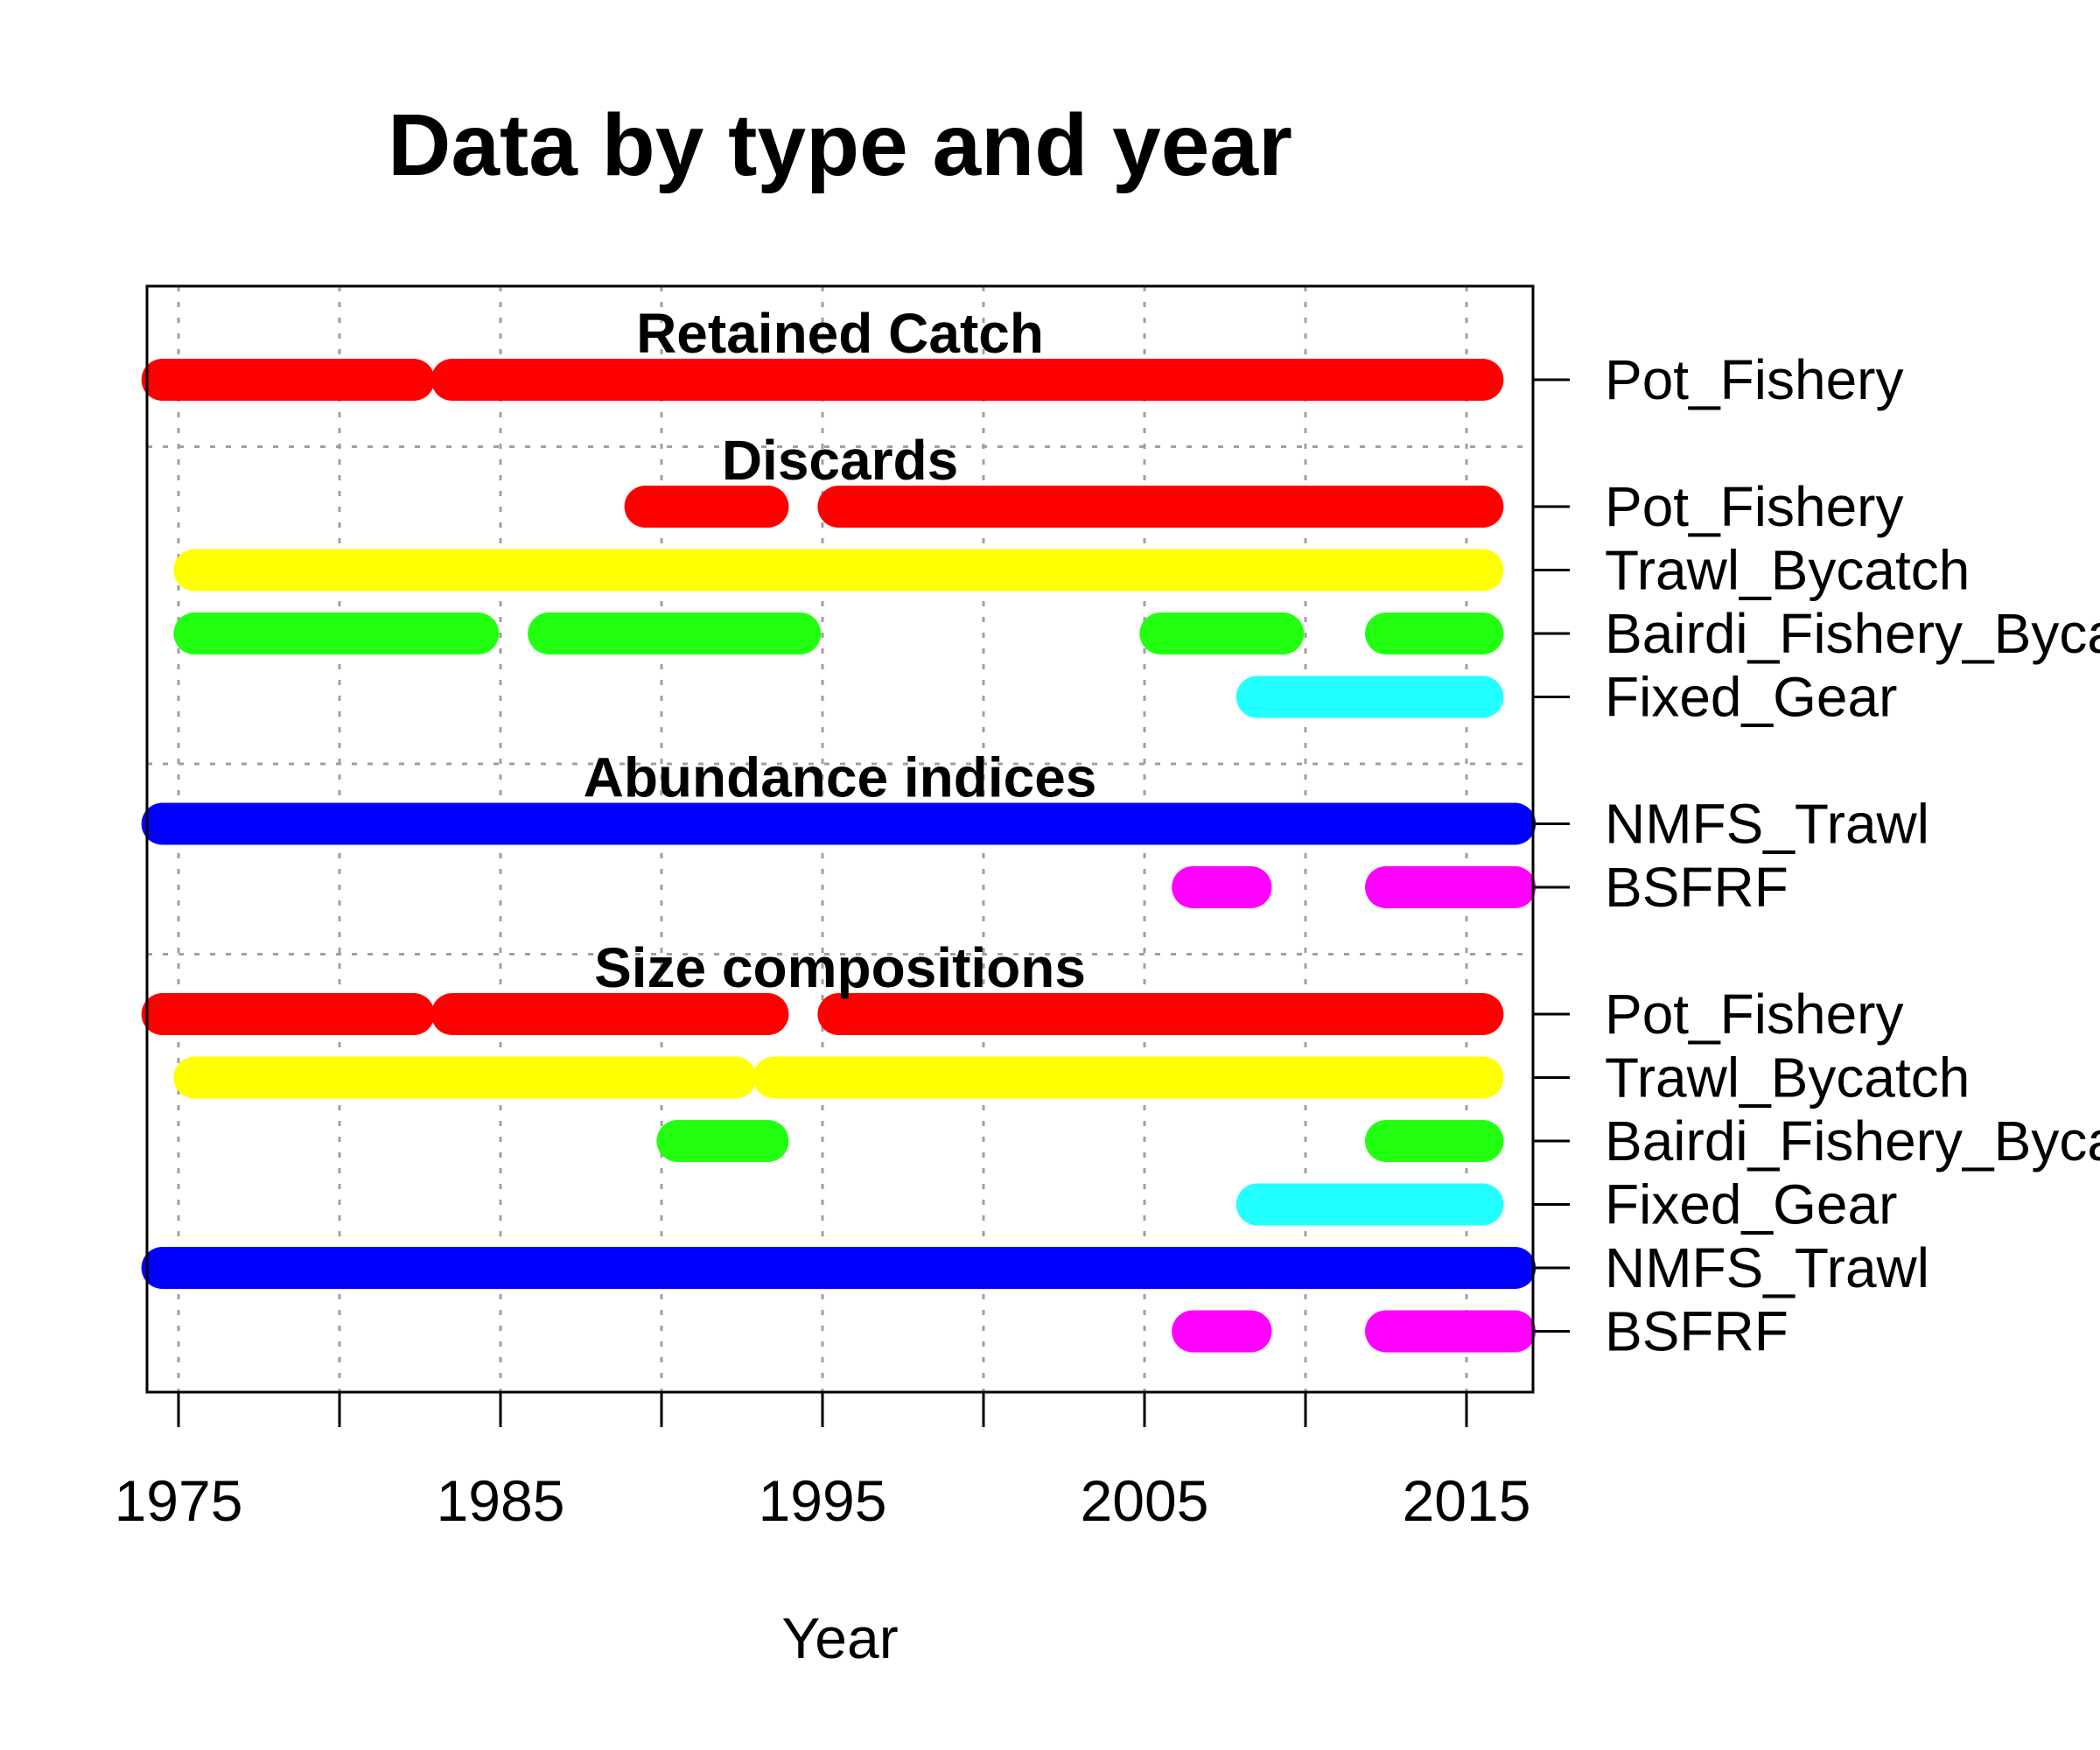 The width and height of the screenshot is (2100, 1750). What do you see at coordinates (1467, 1500) in the screenshot?
I see `x-tick-label: 2015` at bounding box center [1467, 1500].